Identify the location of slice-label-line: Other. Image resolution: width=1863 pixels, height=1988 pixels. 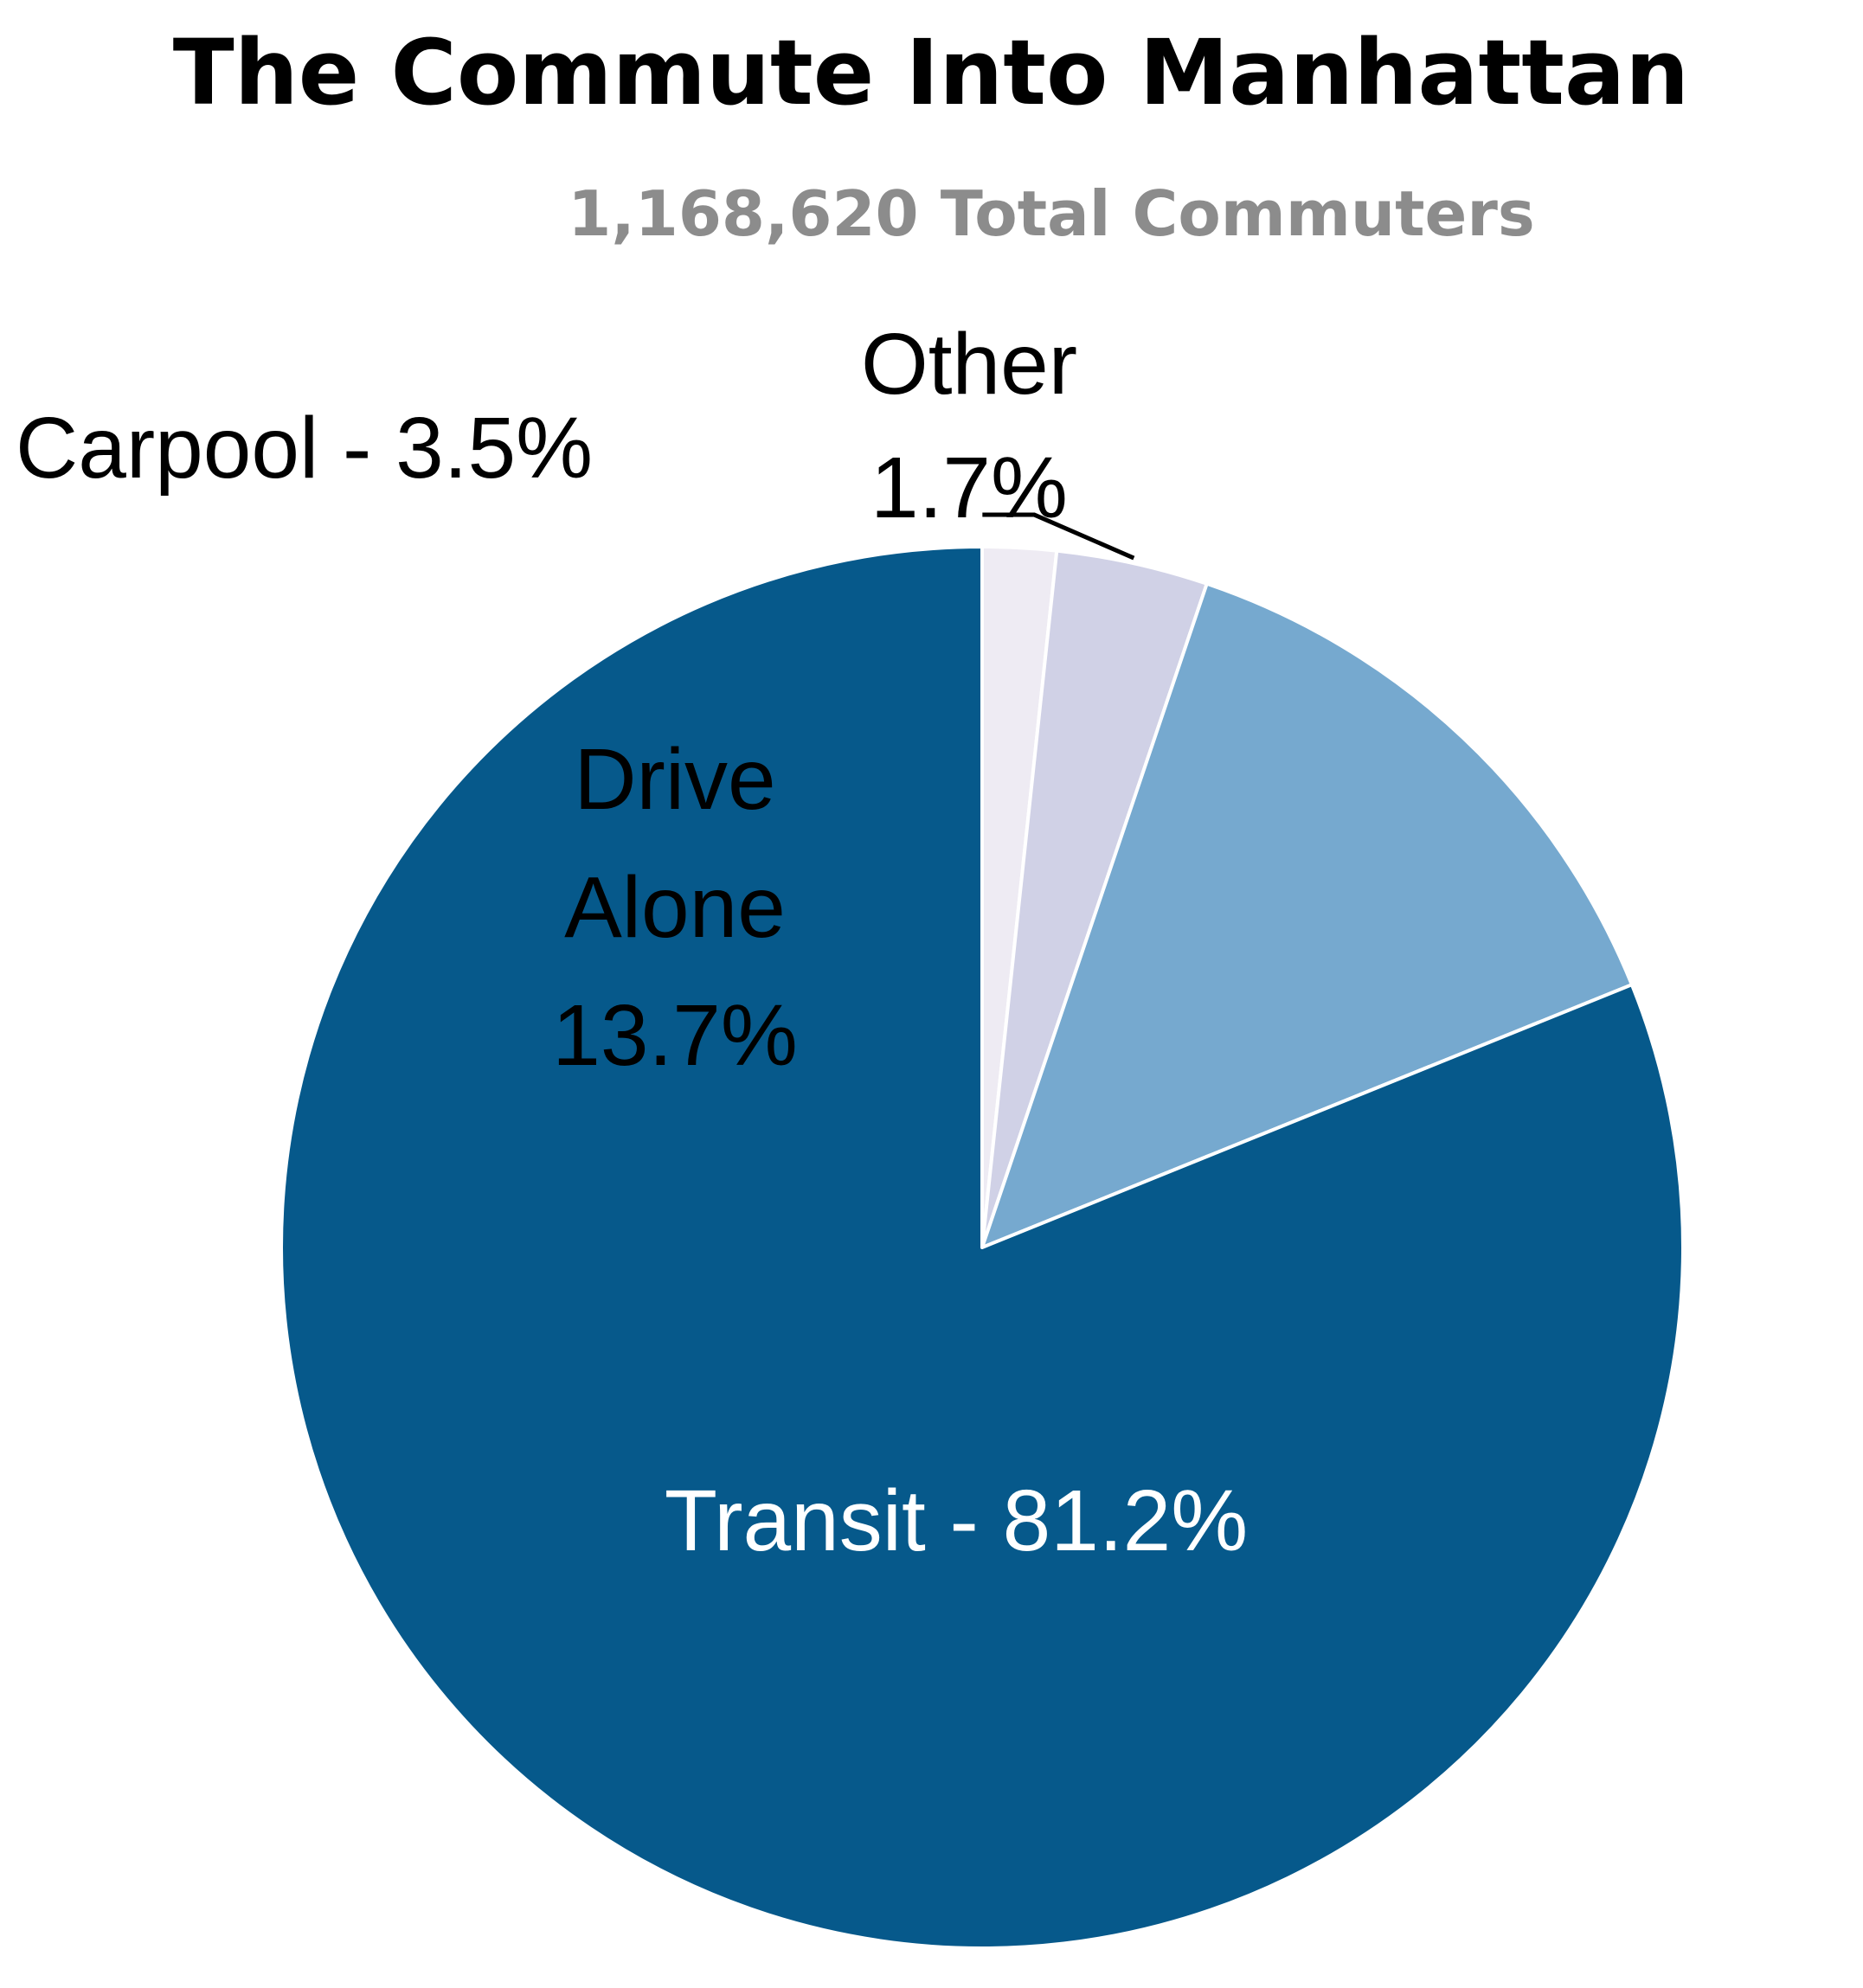
(969, 364).